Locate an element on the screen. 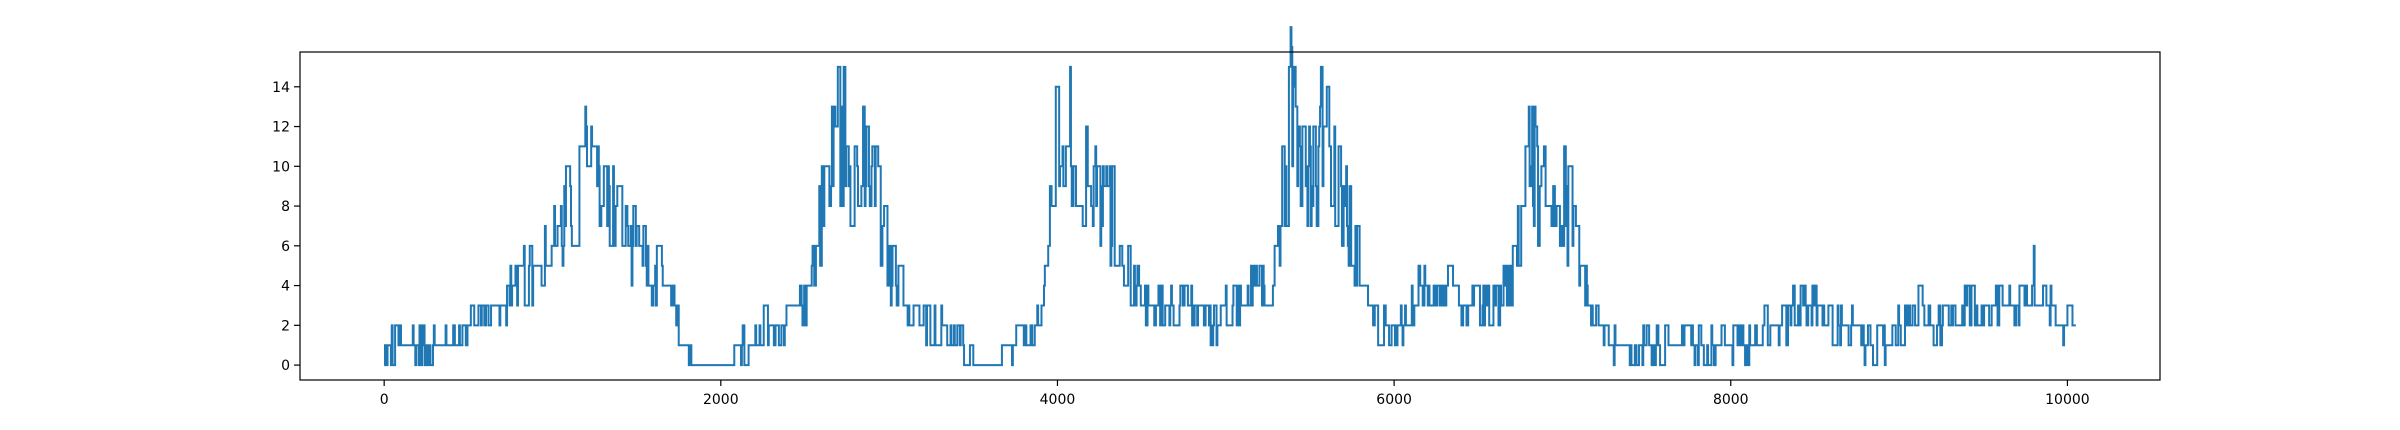 Image resolution: width=2400 pixels, height=430 pixels. y-tick-label: 8 is located at coordinates (285, 207).